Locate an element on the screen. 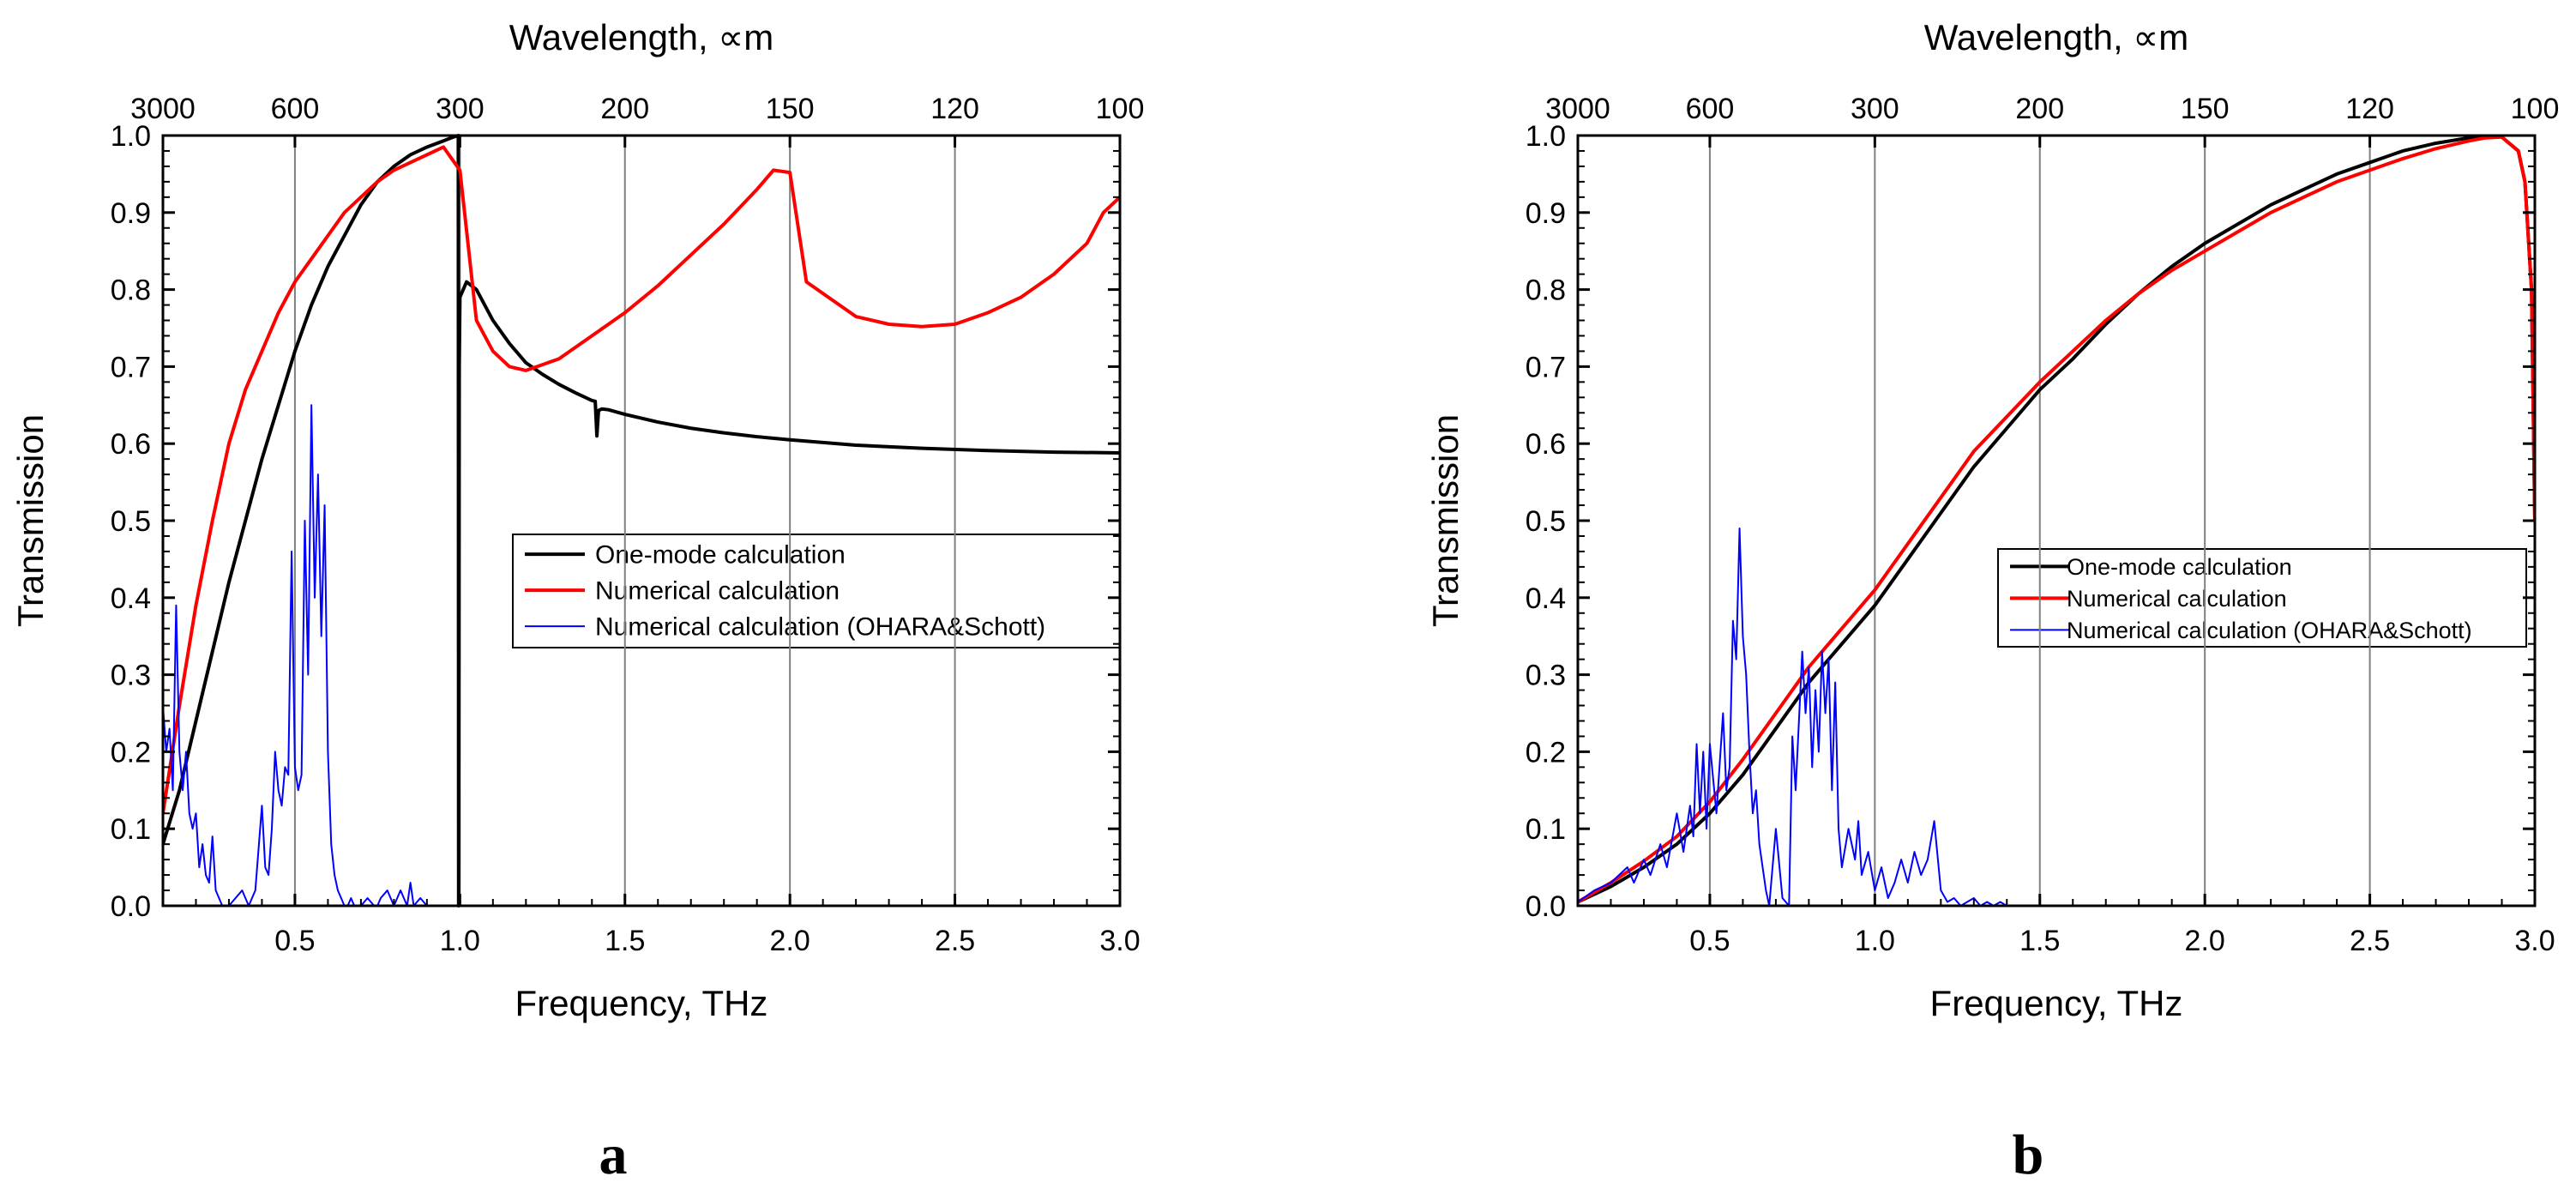 The width and height of the screenshot is (2576, 1194). panel-label: b is located at coordinates (2029, 1155).